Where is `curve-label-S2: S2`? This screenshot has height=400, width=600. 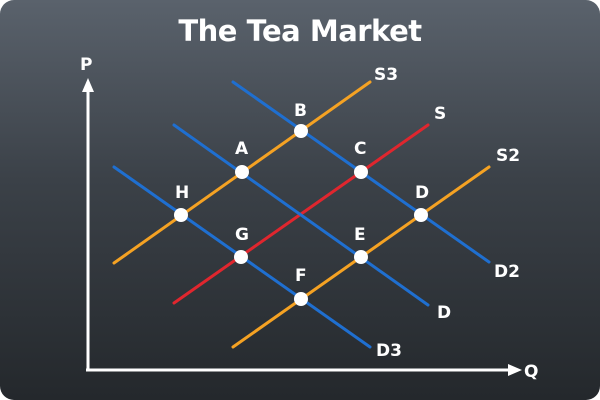 curve-label-S2: S2 is located at coordinates (508, 156).